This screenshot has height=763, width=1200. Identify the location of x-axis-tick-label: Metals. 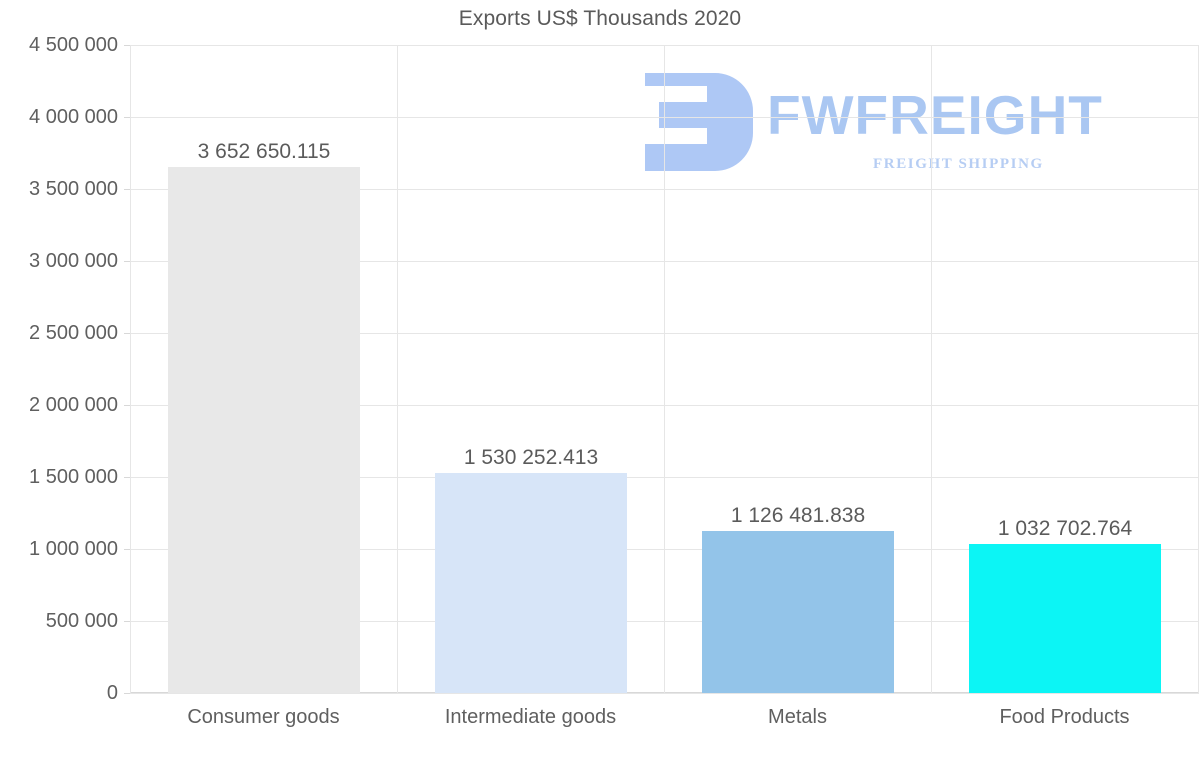
(797, 717).